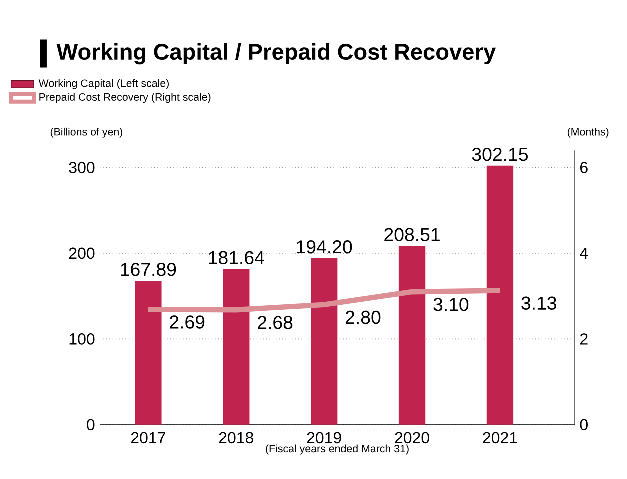 The width and height of the screenshot is (627, 479). What do you see at coordinates (500, 438) in the screenshot?
I see `x-tick-label: 2021` at bounding box center [500, 438].